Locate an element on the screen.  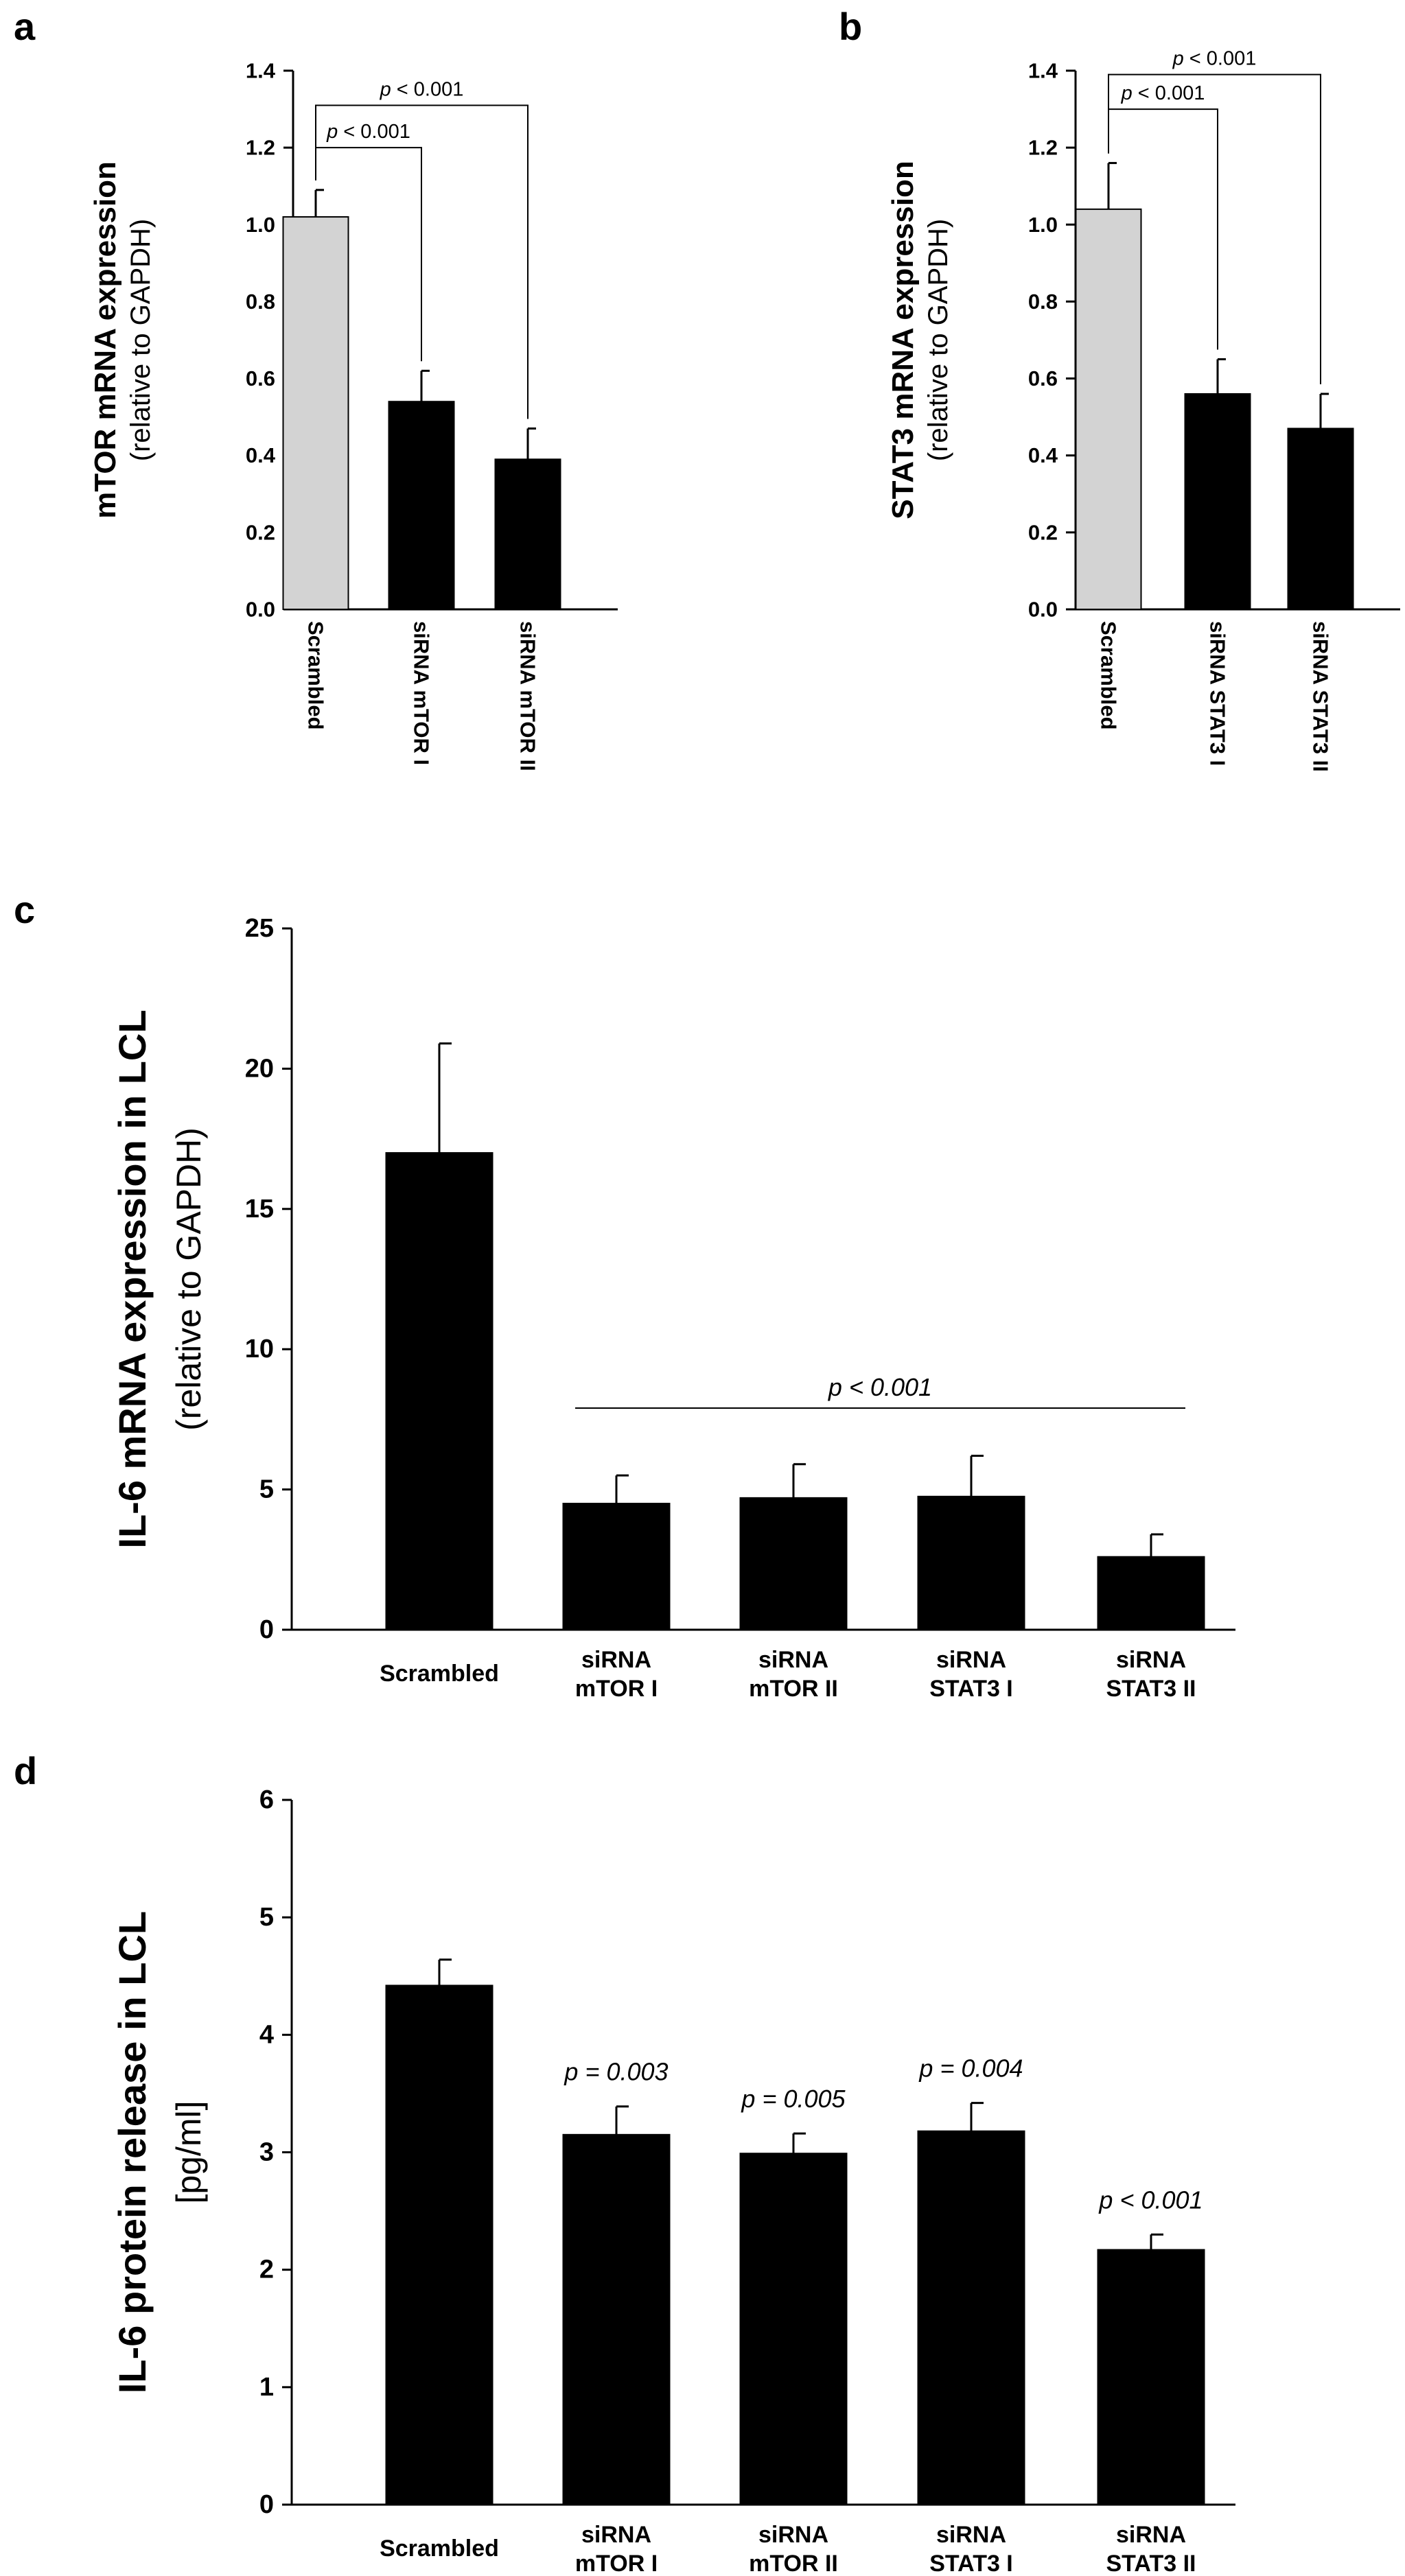
y-tick-label: 25 is located at coordinates (259, 928).